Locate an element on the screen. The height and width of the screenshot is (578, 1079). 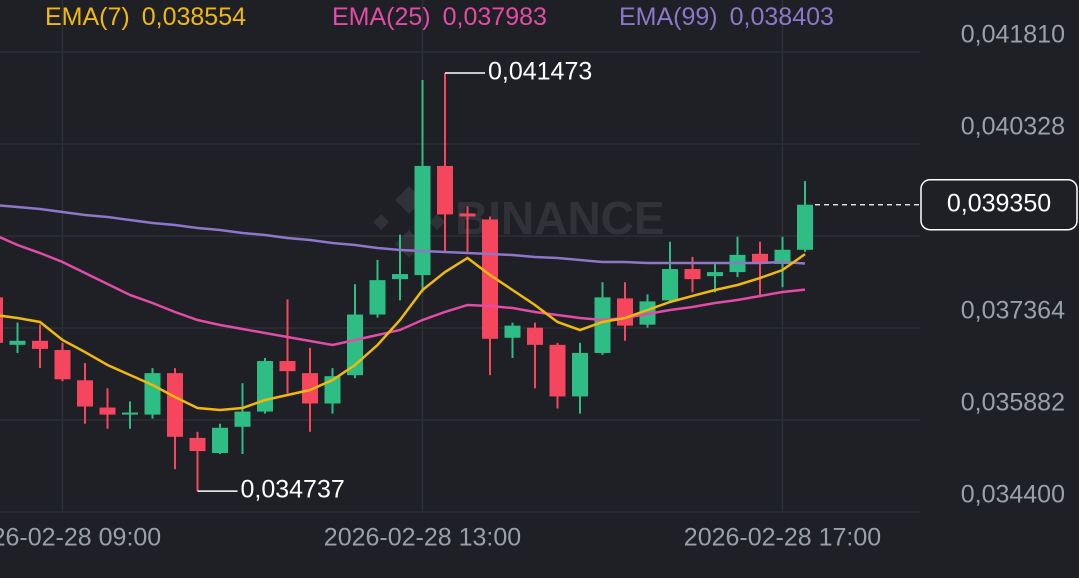
legend-value: 0,037983 is located at coordinates (495, 17).